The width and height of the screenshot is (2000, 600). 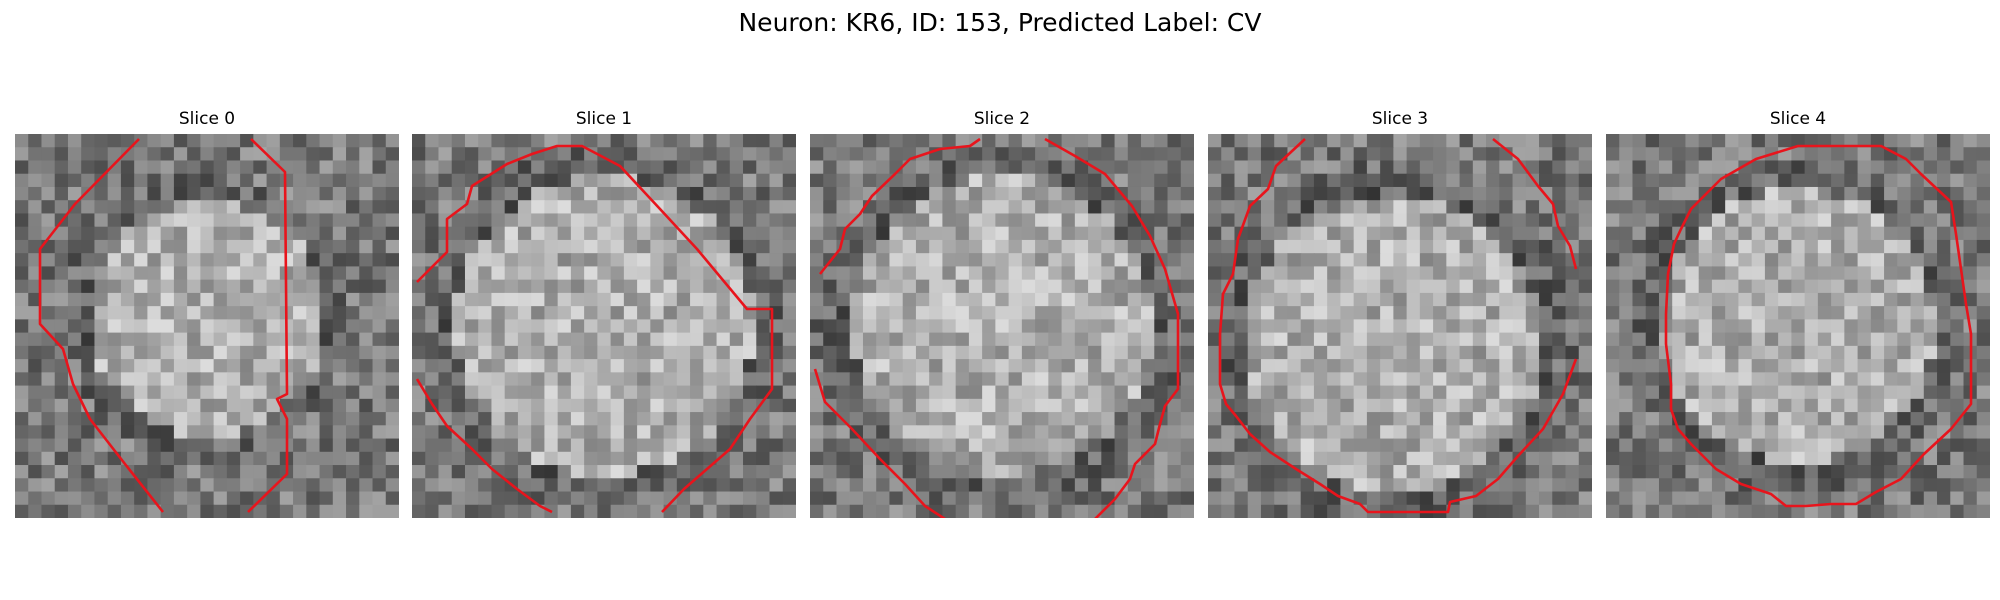 I want to click on segmentation-contour, so click(x=1818, y=326).